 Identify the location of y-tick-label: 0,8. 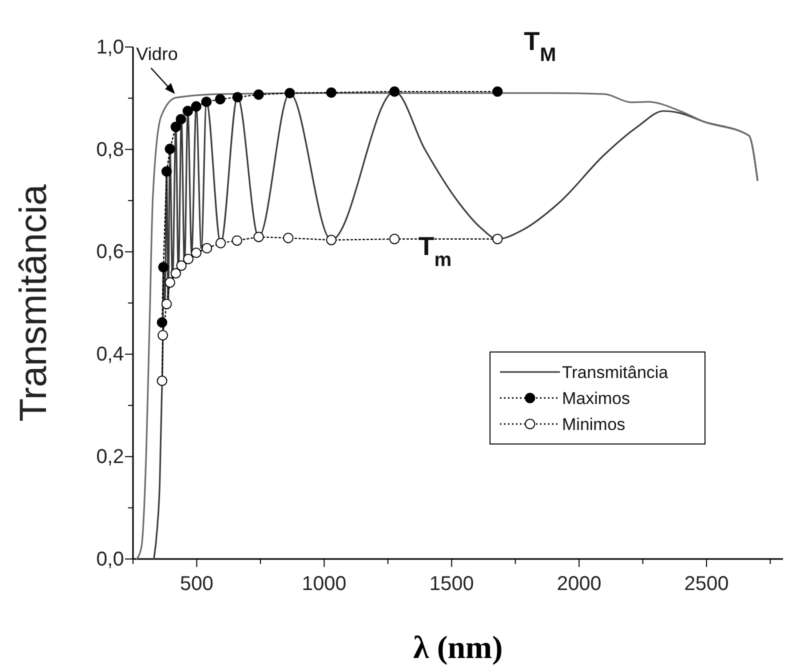
(110, 149).